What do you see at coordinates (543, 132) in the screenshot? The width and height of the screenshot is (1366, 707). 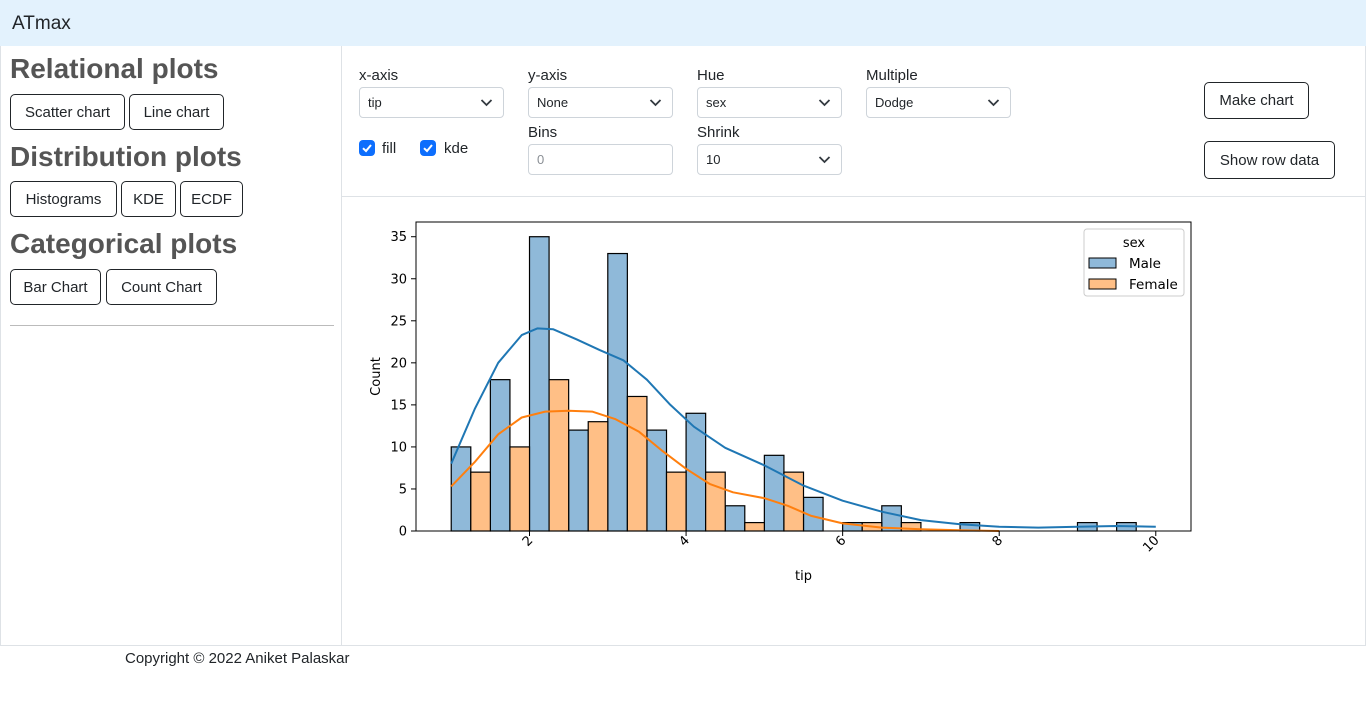 I see `bins-label: Bins` at bounding box center [543, 132].